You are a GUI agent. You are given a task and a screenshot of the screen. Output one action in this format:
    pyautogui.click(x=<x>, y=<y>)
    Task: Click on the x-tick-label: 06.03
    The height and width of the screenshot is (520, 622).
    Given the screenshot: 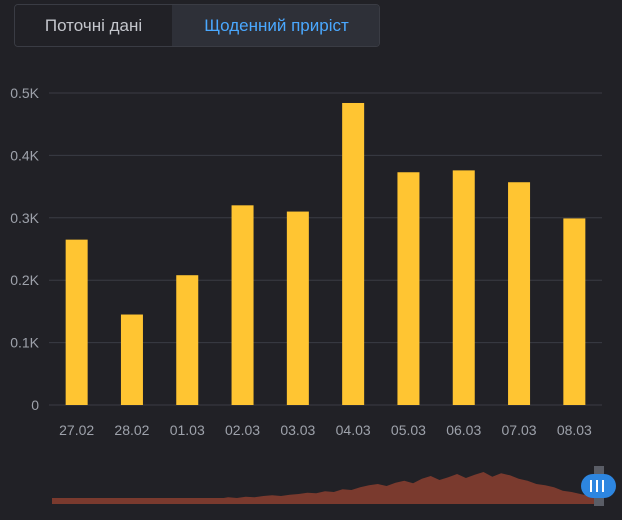 What is the action you would take?
    pyautogui.click(x=463, y=430)
    